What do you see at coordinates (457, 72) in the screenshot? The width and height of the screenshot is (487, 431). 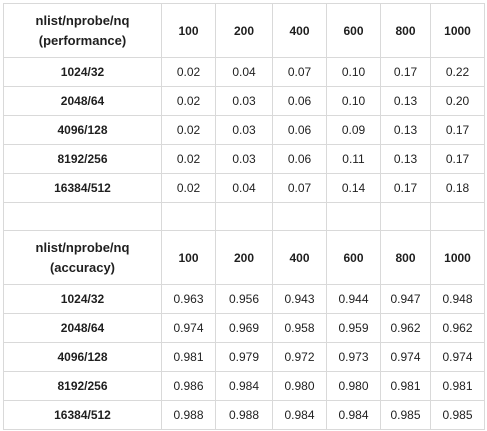 I see `table-cell: 0.22` at bounding box center [457, 72].